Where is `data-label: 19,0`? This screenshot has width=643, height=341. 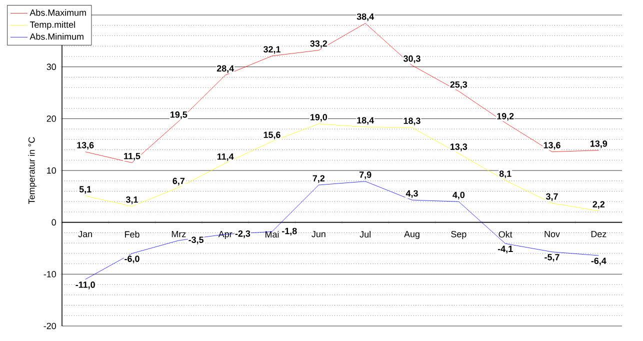 data-label: 19,0 is located at coordinates (319, 118).